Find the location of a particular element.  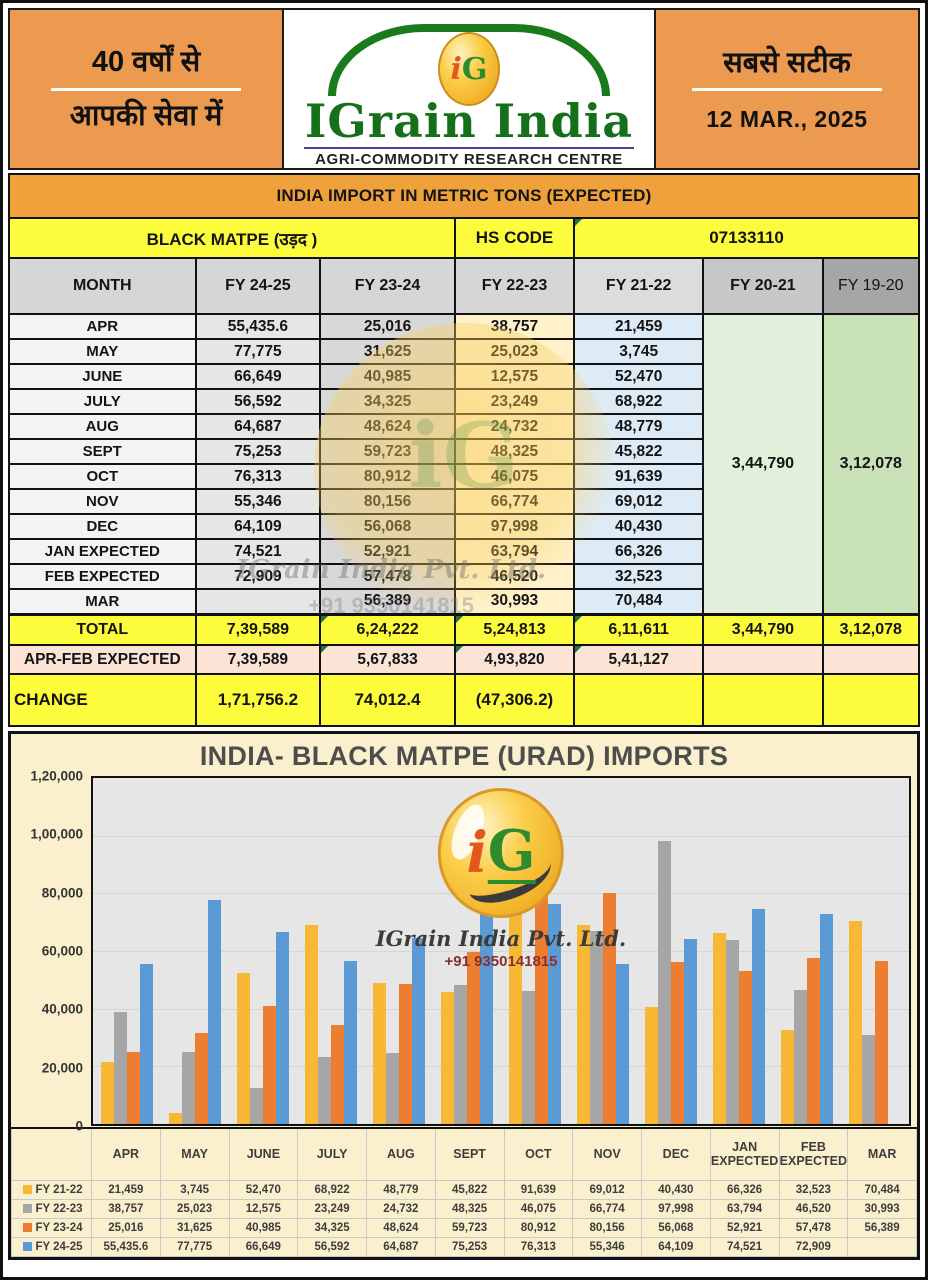

col-header-fy2425: FY 24-25 is located at coordinates (258, 286).